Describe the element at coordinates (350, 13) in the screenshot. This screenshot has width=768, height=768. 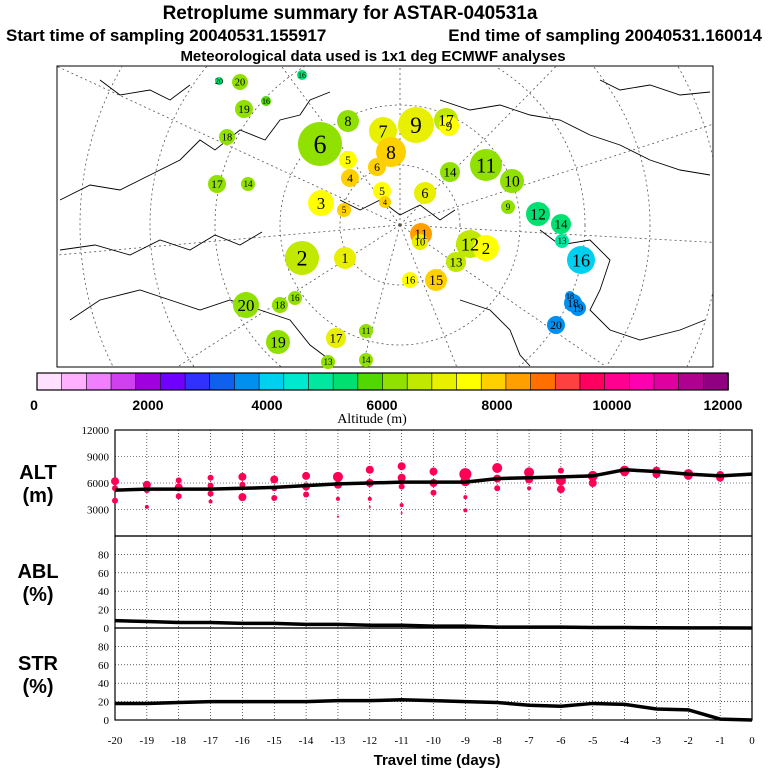
I see `figure-title: Retroplume summary for ASTAR-040531a` at that location.